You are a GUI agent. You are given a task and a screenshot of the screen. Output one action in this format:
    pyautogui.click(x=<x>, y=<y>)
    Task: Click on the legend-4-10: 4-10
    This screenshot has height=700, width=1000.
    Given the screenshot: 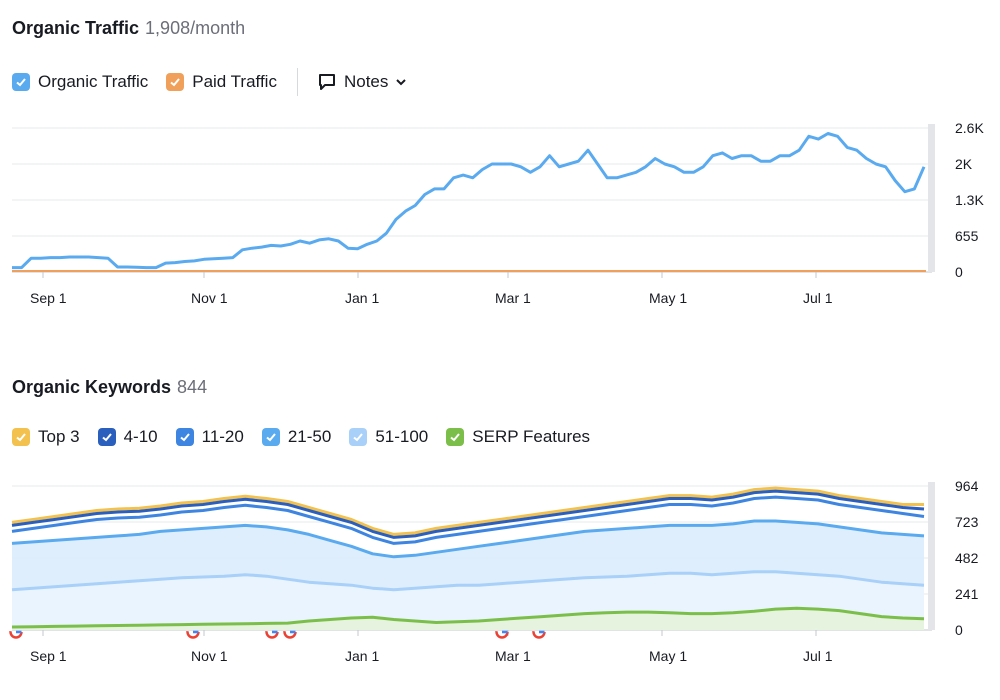 What is the action you would take?
    pyautogui.click(x=127, y=437)
    